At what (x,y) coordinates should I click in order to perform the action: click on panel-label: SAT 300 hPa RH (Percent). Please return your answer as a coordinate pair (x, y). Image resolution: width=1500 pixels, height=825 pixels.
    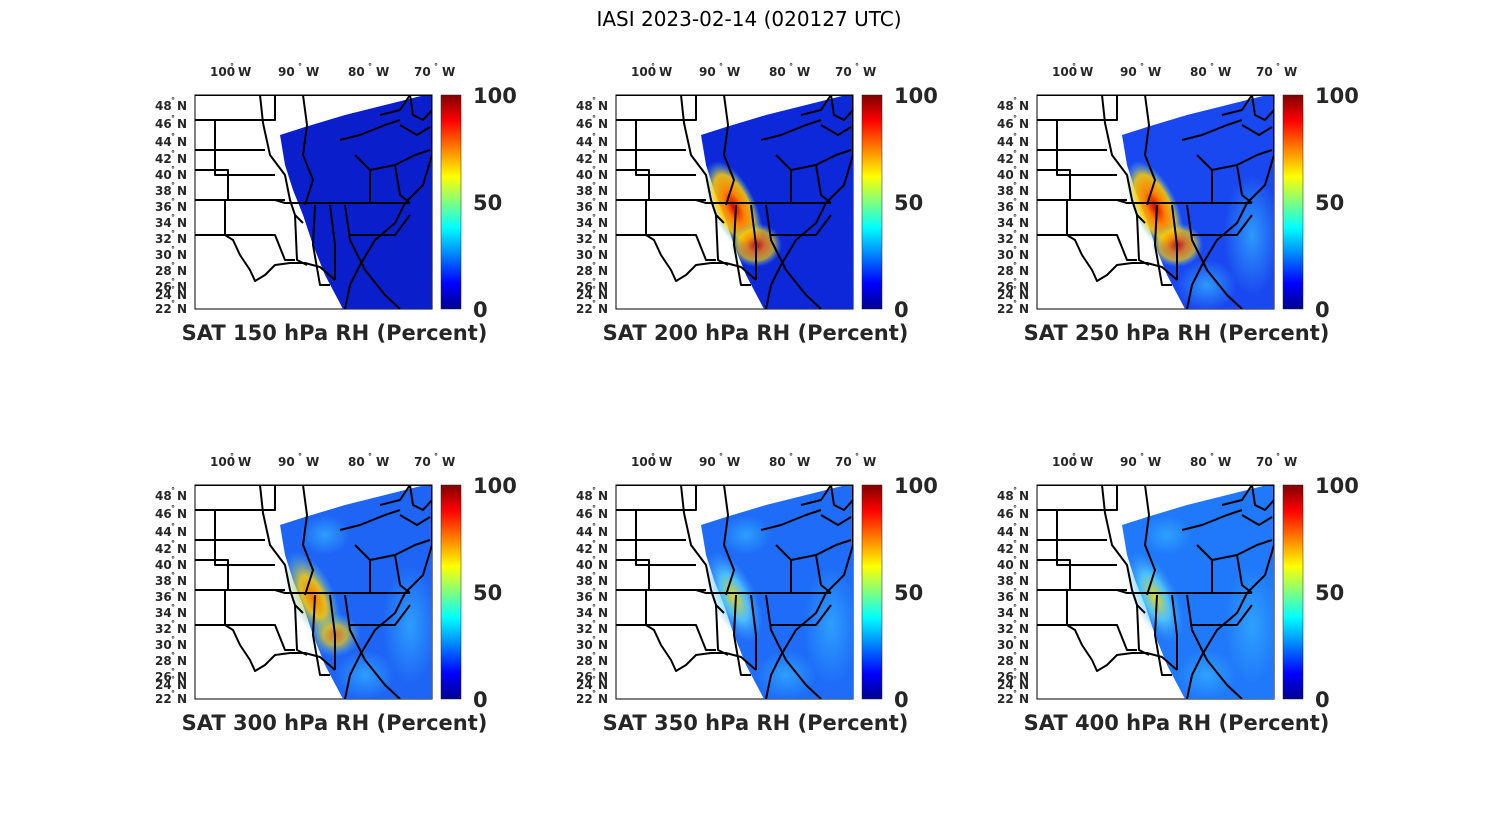
    Looking at the image, I should click on (335, 723).